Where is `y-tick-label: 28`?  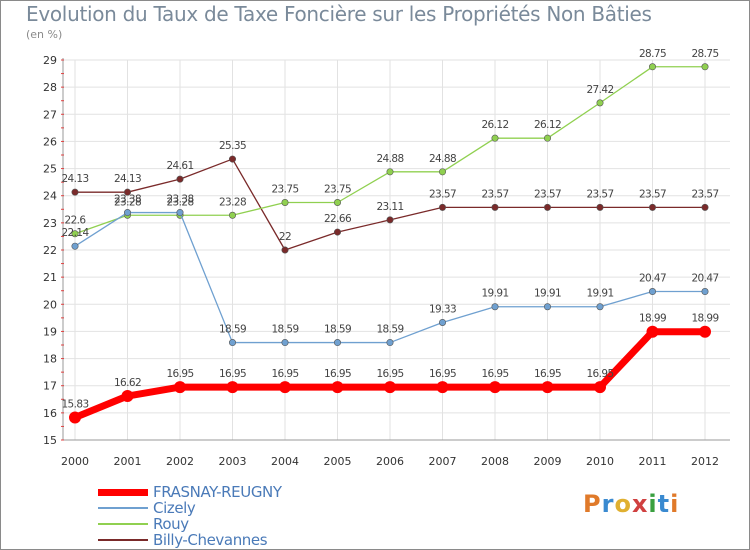
y-tick-label: 28 is located at coordinates (50, 87).